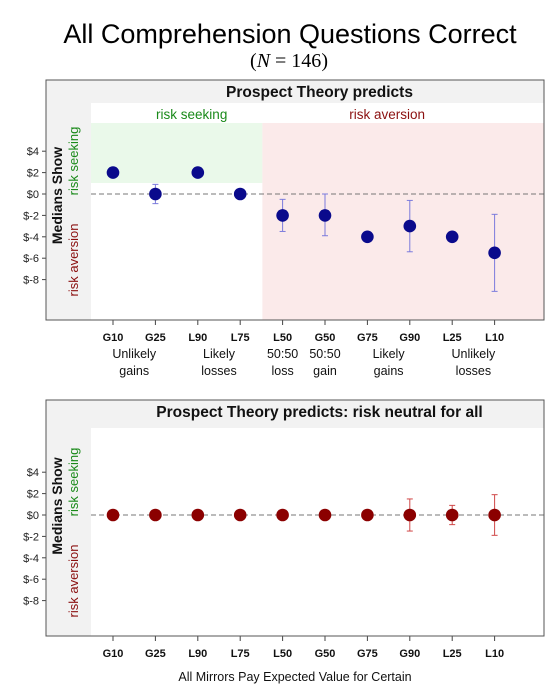 This screenshot has width=556, height=692. I want to click on risk-aversion-region, so click(403, 221).